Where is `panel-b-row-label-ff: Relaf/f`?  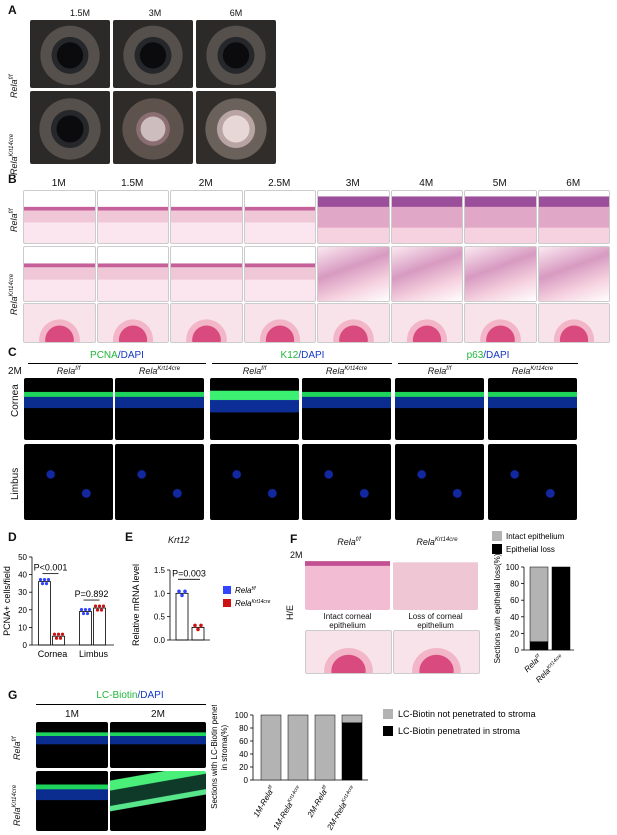 panel-b-row-label-ff: Relaf/f is located at coordinates (14, 220).